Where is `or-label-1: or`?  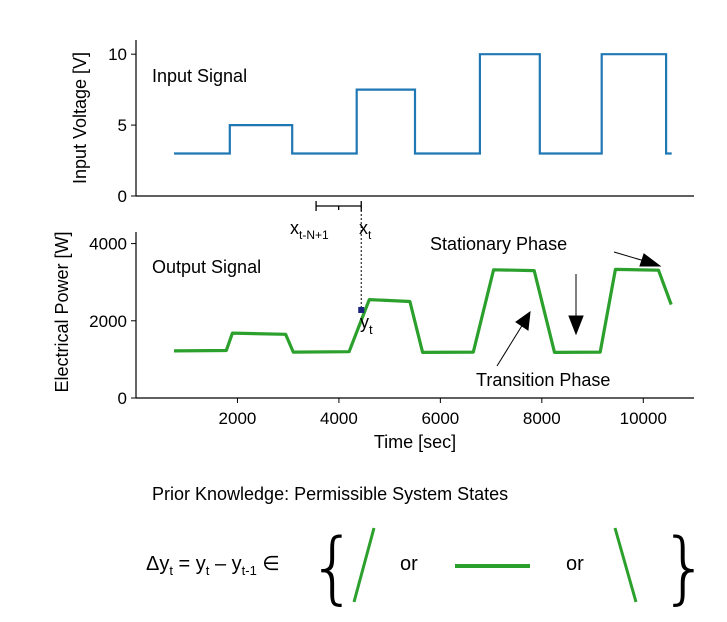
or-label-1: or is located at coordinates (409, 564).